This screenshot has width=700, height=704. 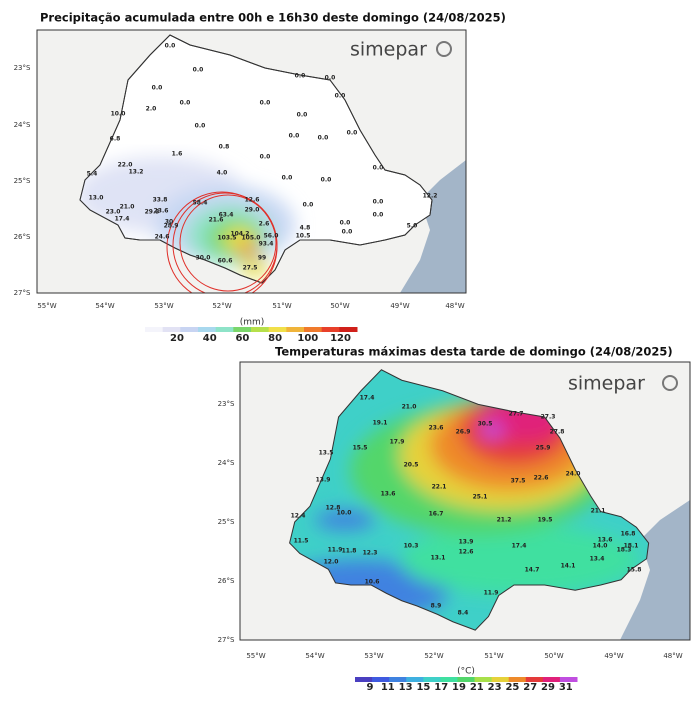 I want to click on station-value: 29.3, so click(x=152, y=212).